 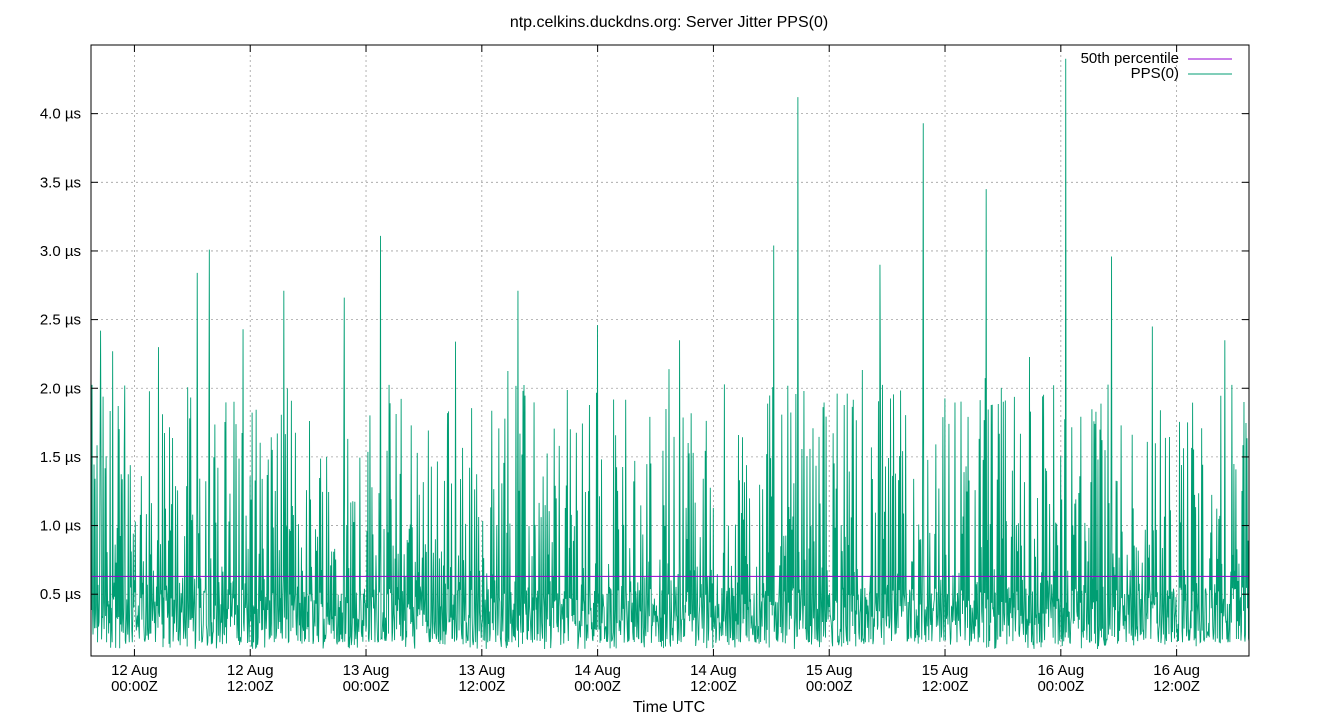 What do you see at coordinates (945, 678) in the screenshot?
I see `x-tick-label: 15 Aug 12:00Z` at bounding box center [945, 678].